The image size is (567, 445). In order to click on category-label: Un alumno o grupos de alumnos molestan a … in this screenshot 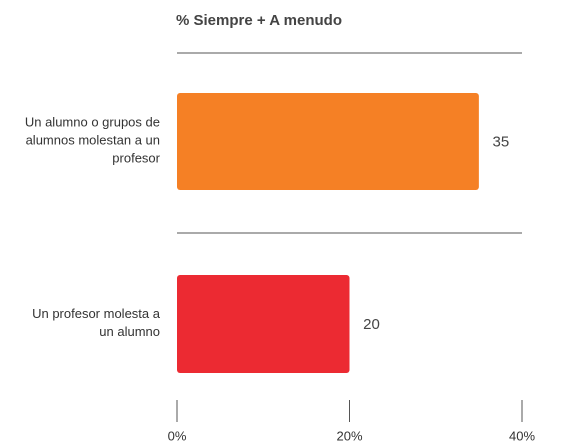, I will do `click(93, 140)`.